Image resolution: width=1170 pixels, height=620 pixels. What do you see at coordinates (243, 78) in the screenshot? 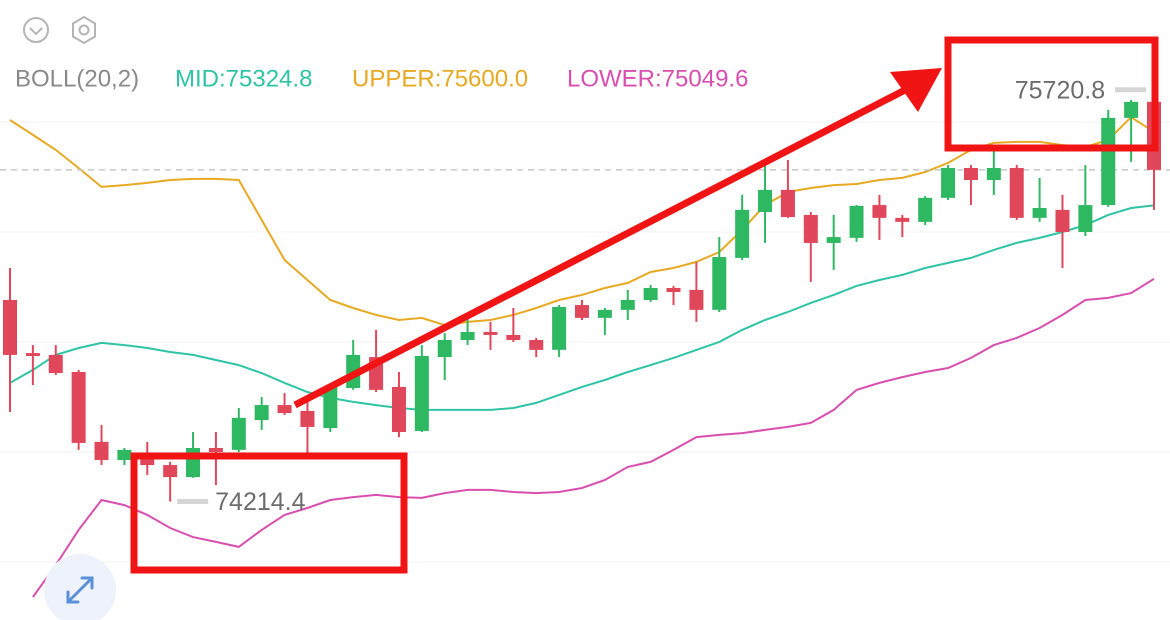
I see `legend-entry: MID:75324.8` at bounding box center [243, 78].